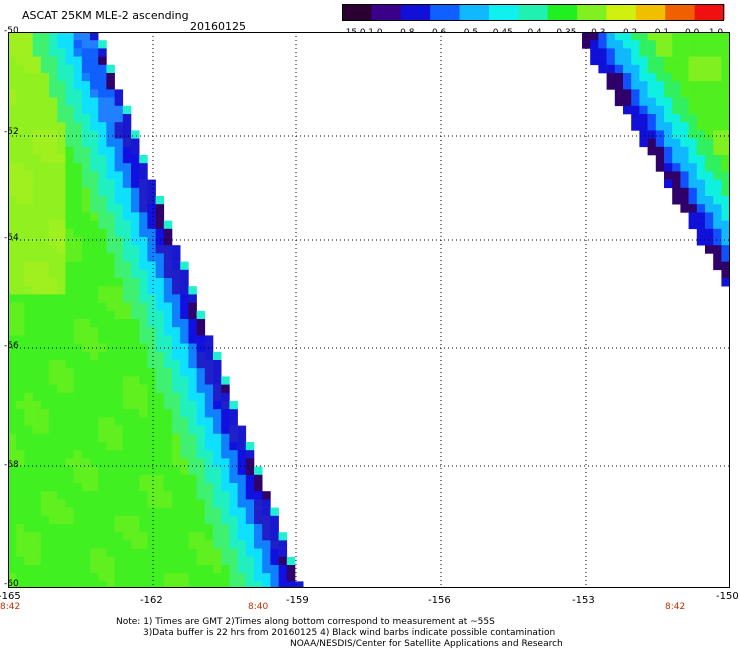  What do you see at coordinates (11, 465) in the screenshot?
I see `lat-label: -58` at bounding box center [11, 465].